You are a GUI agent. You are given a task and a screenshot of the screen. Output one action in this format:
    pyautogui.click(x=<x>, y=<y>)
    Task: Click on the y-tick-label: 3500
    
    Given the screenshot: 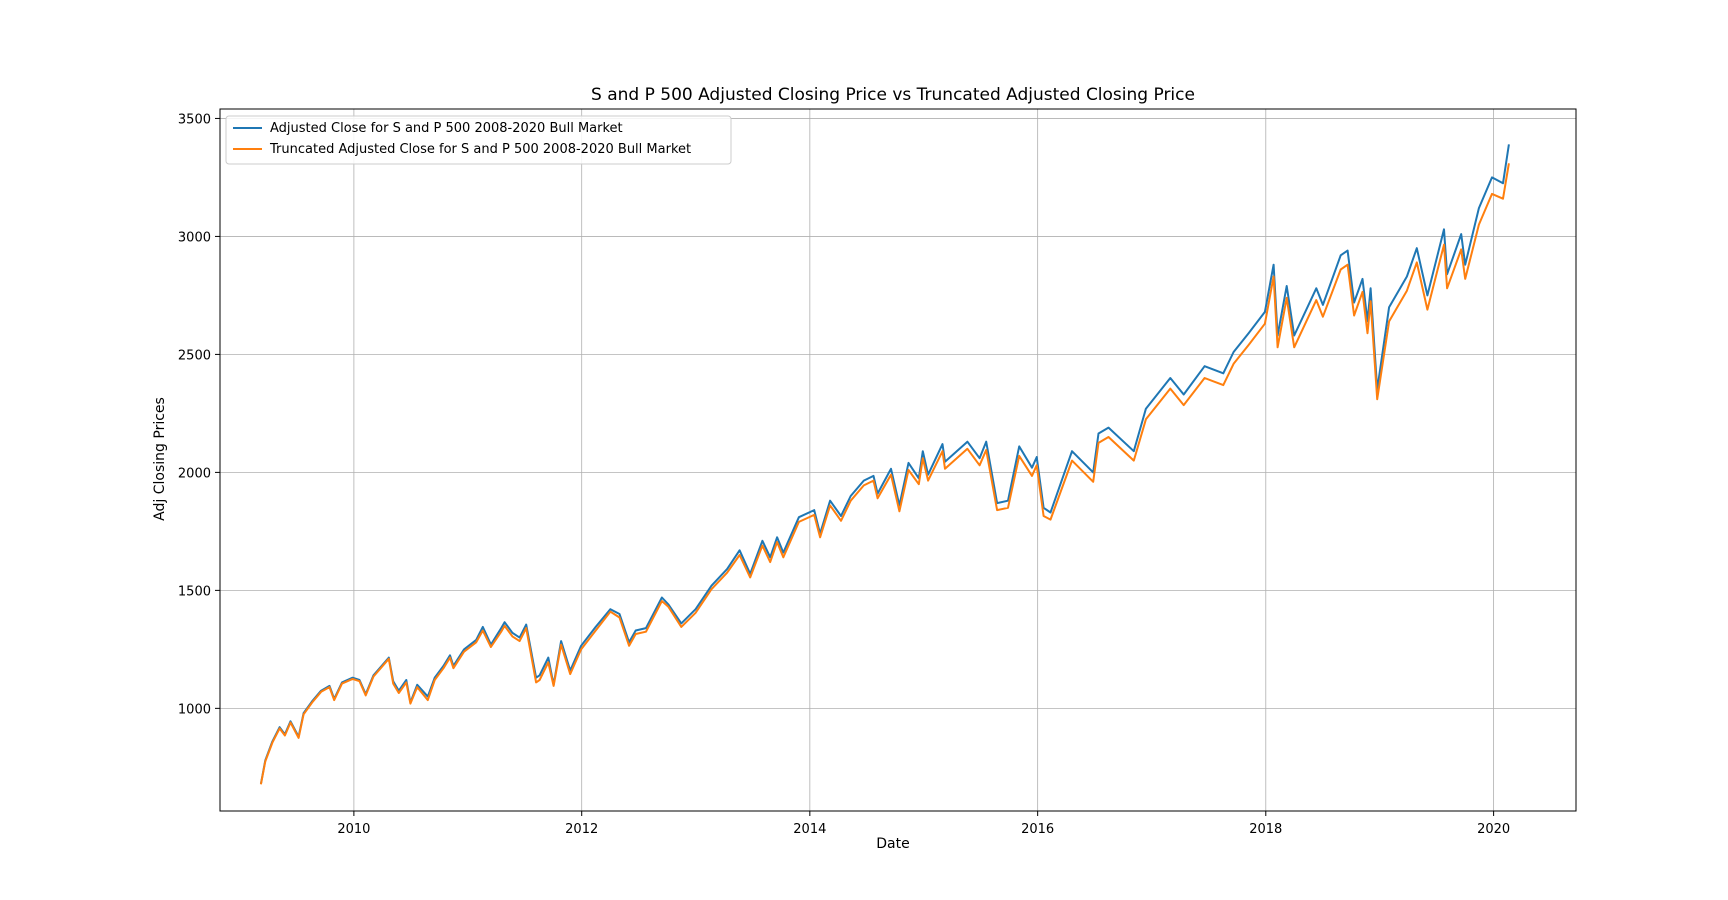 What is the action you would take?
    pyautogui.click(x=194, y=119)
    